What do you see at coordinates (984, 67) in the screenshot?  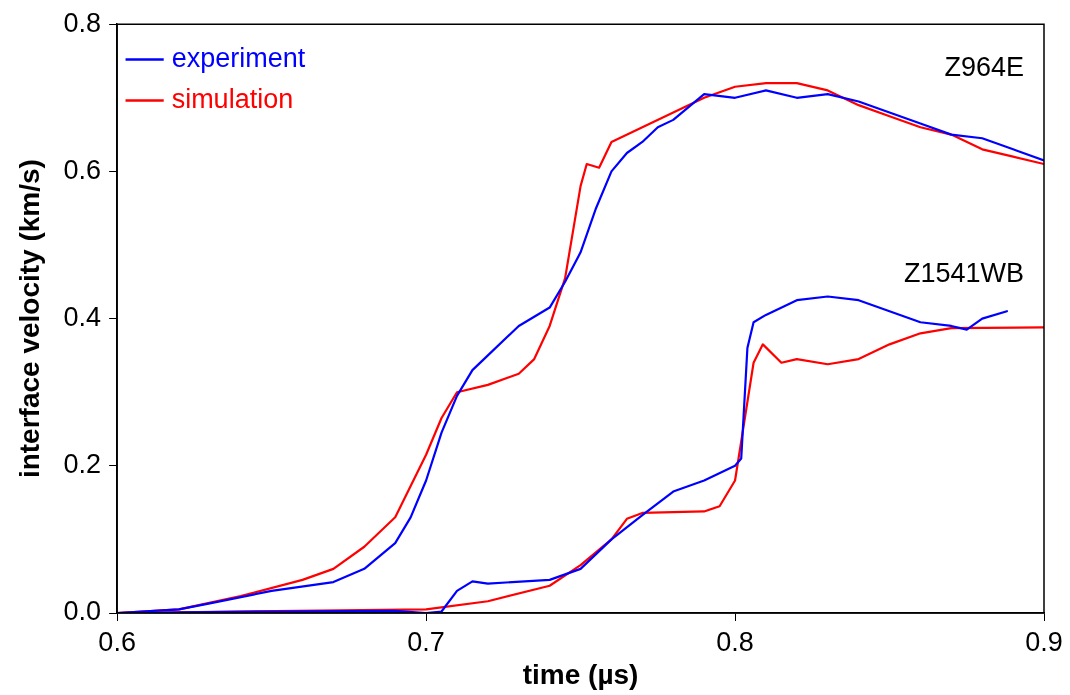 I see `annotation: Z964E` at bounding box center [984, 67].